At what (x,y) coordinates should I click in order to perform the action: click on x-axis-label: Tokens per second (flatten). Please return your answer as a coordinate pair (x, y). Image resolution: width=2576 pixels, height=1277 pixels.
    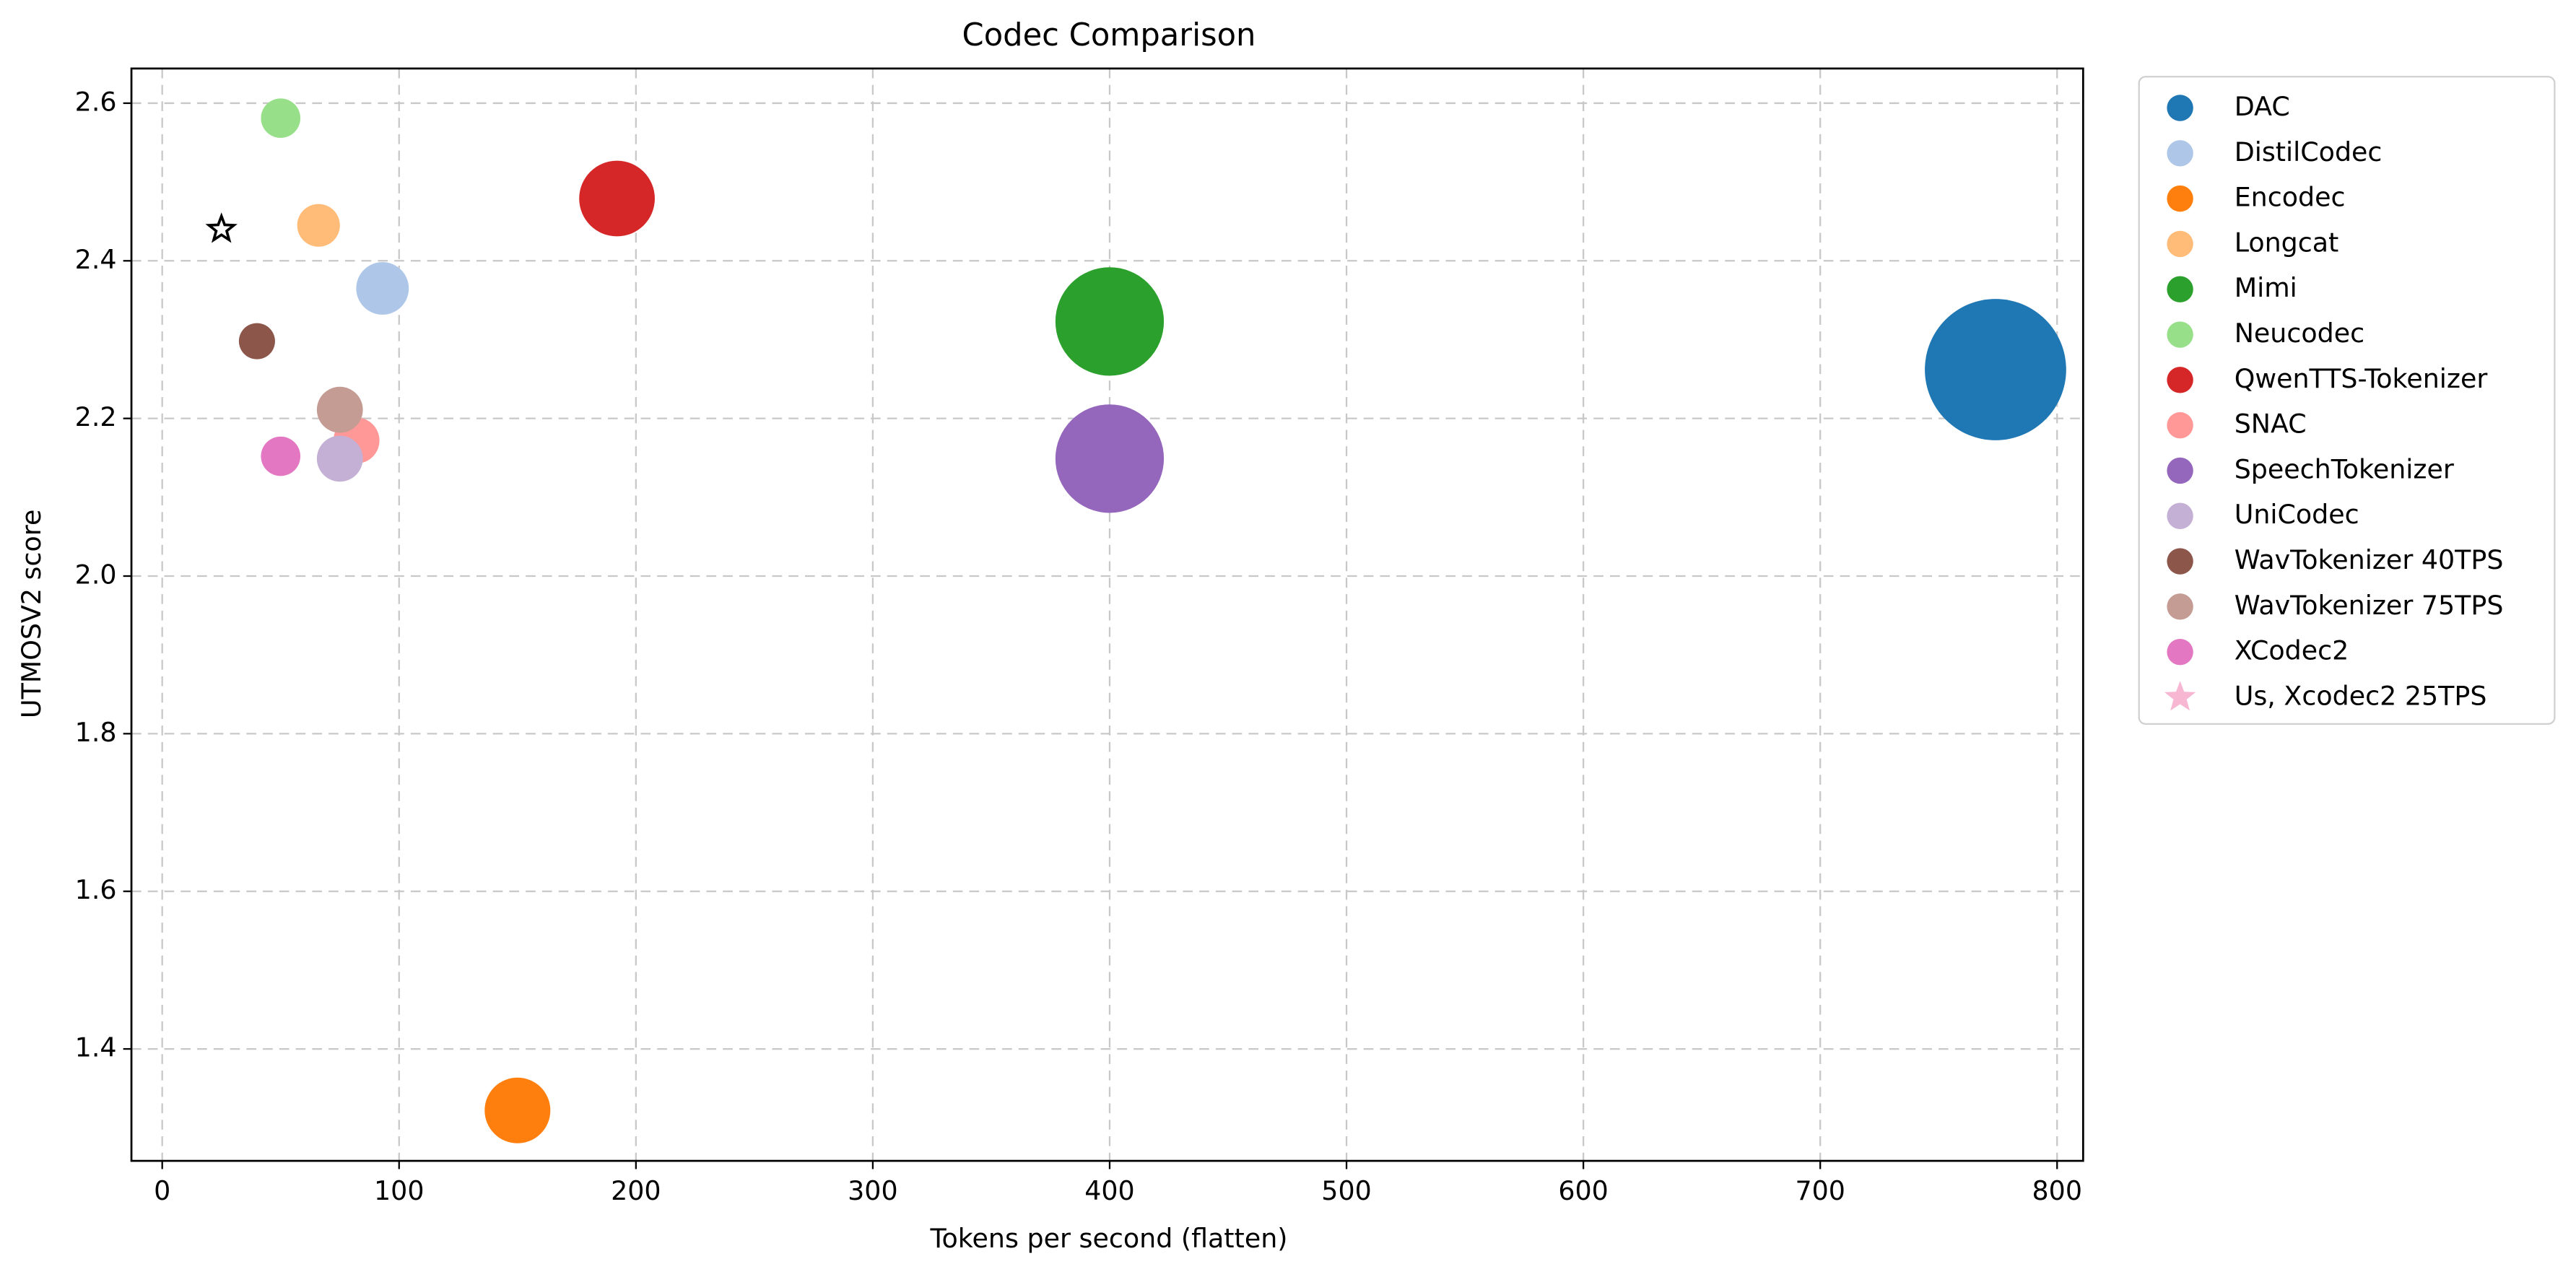
    Looking at the image, I should click on (1108, 1238).